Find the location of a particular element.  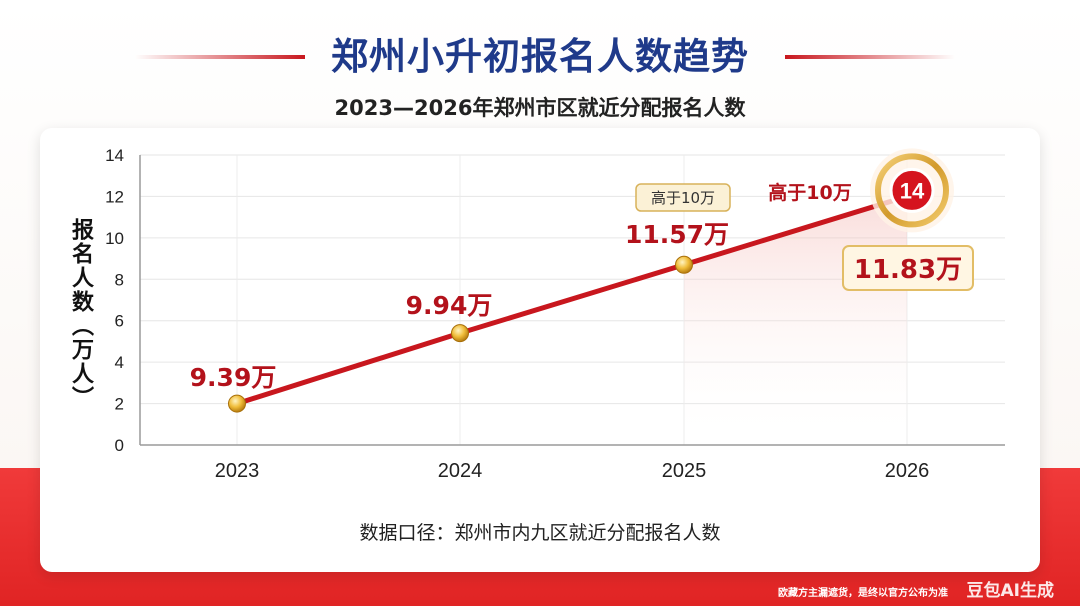

chart-subtitle: 2023—2026年郑州市区就近分配报名人数 is located at coordinates (540, 108).